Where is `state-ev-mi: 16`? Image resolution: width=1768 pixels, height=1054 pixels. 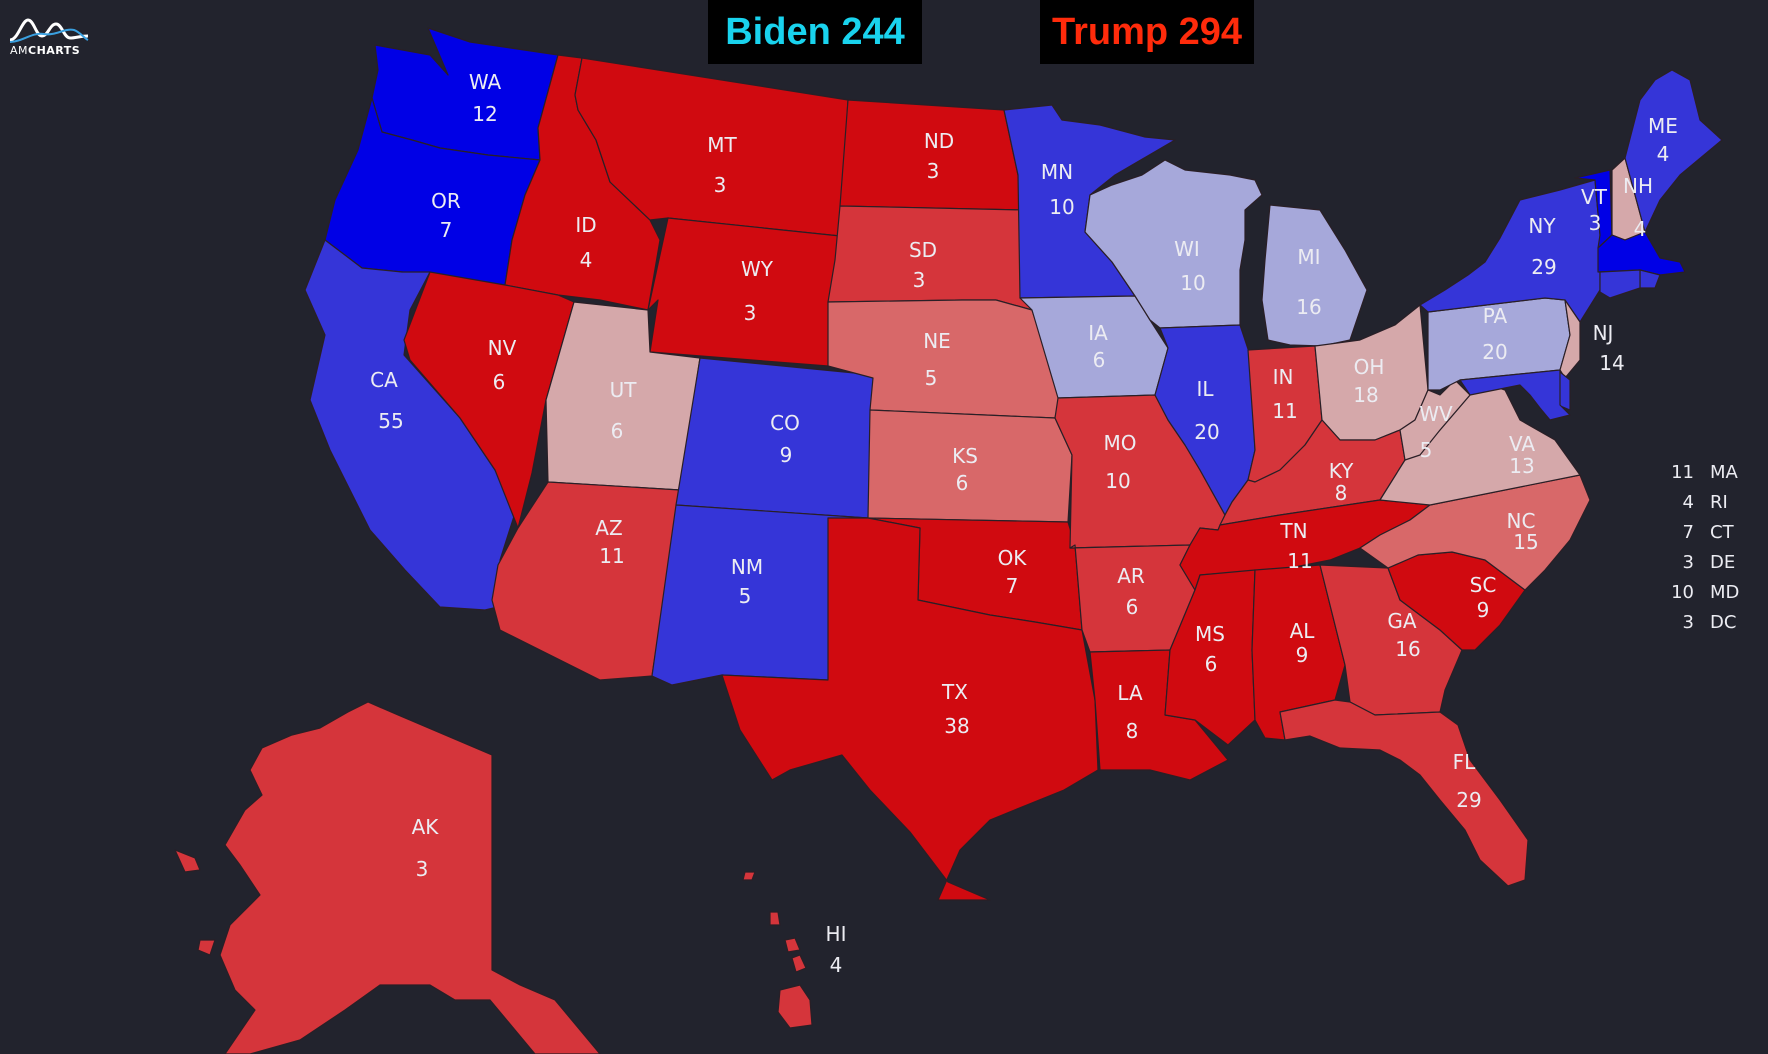
state-ev-mi: 16 is located at coordinates (1308, 307).